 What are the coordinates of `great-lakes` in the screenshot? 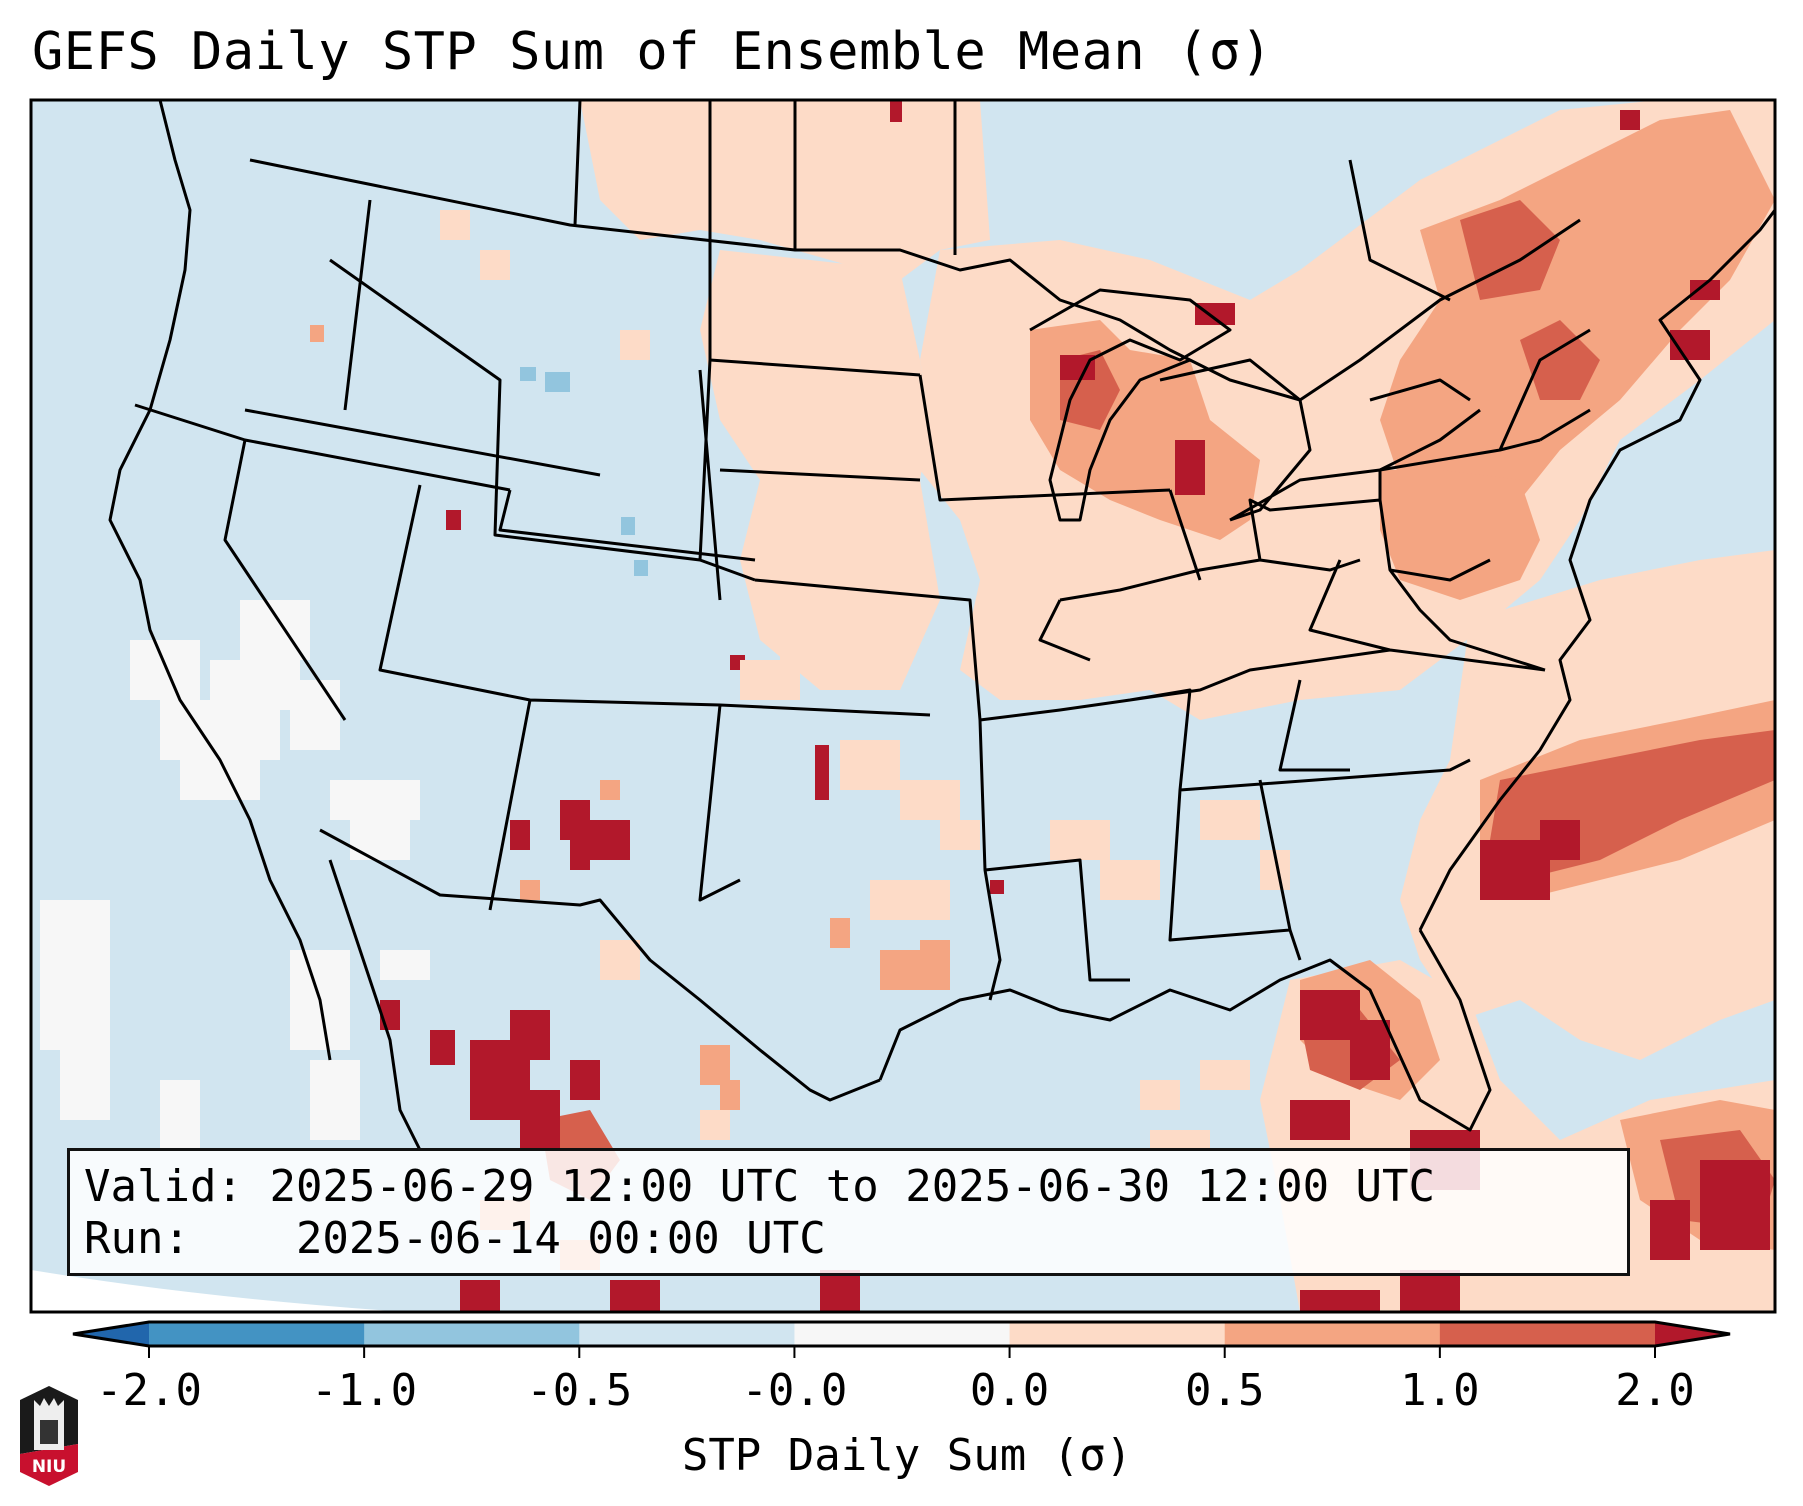 It's located at (1255, 405).